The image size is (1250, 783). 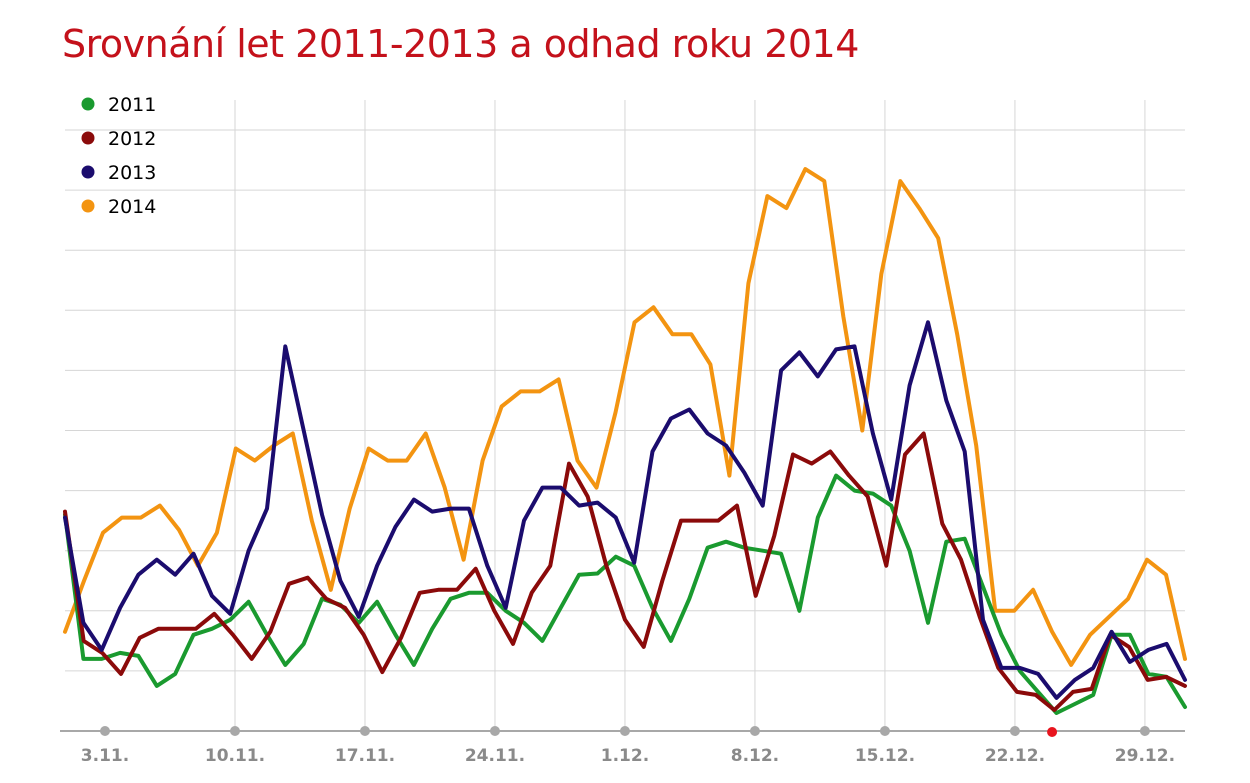 I want to click on x-tick-label: 10.11., so click(x=235, y=756).